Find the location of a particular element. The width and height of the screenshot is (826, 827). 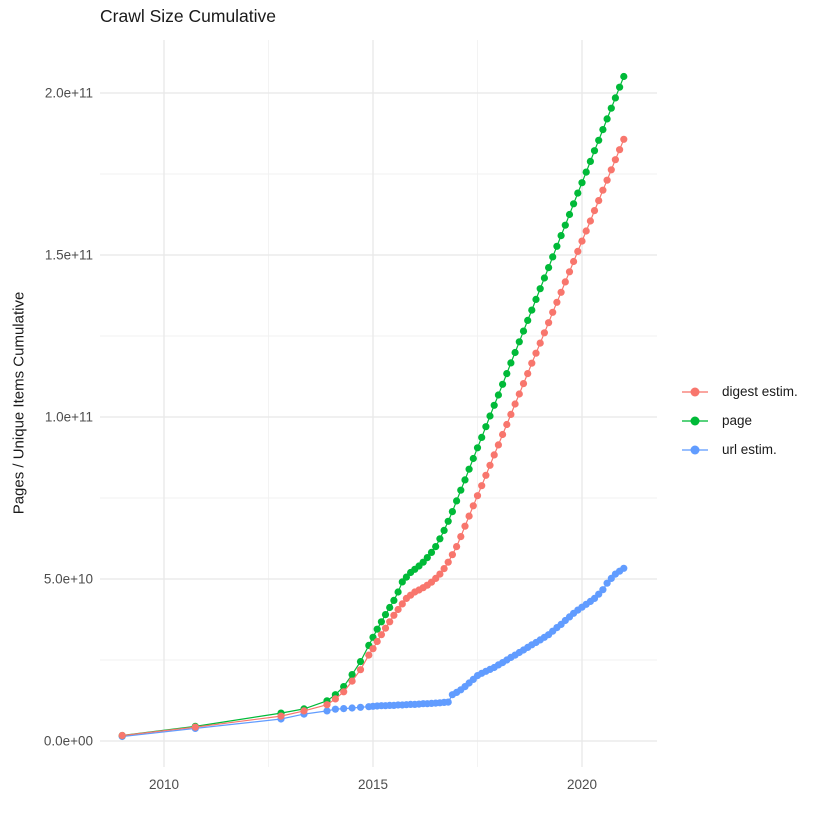

y-tick-label: 0.0e+00 is located at coordinates (68, 741).